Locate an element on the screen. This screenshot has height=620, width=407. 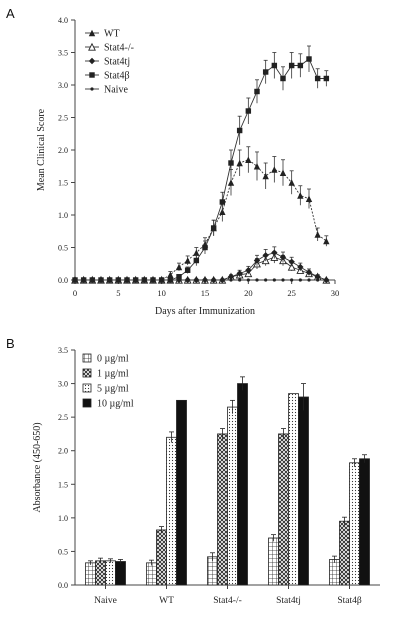
y-tick-label: 1.5 is located at coordinates (63, 484).